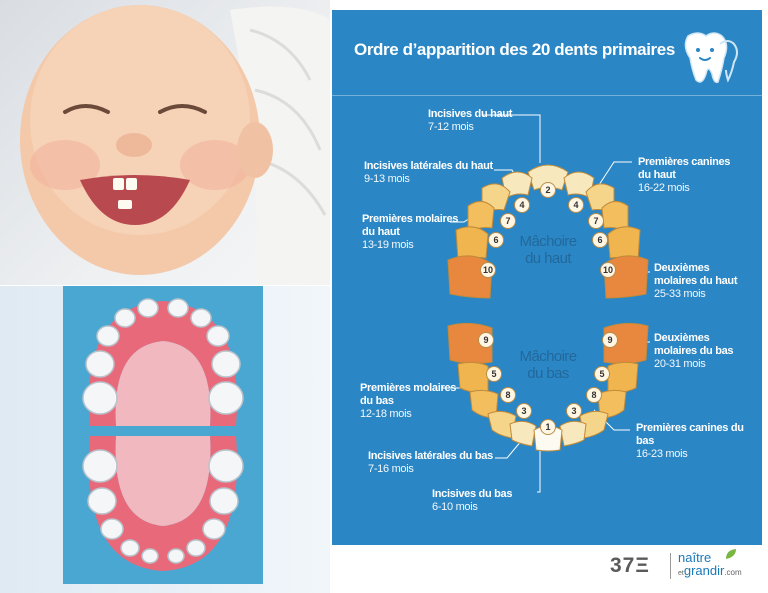  Describe the element at coordinates (508, 221) in the screenshot. I see `tooth-badge-upper-canine-left: 7` at that location.